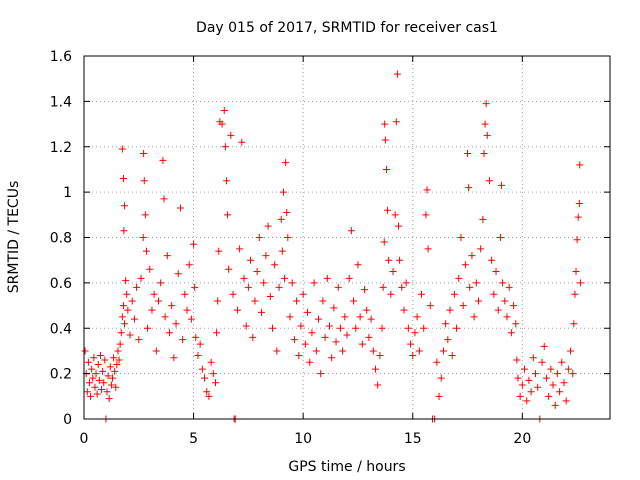 This screenshot has width=640, height=480. Describe the element at coordinates (61, 284) in the screenshot. I see `y-tick-label: 0.6` at that location.